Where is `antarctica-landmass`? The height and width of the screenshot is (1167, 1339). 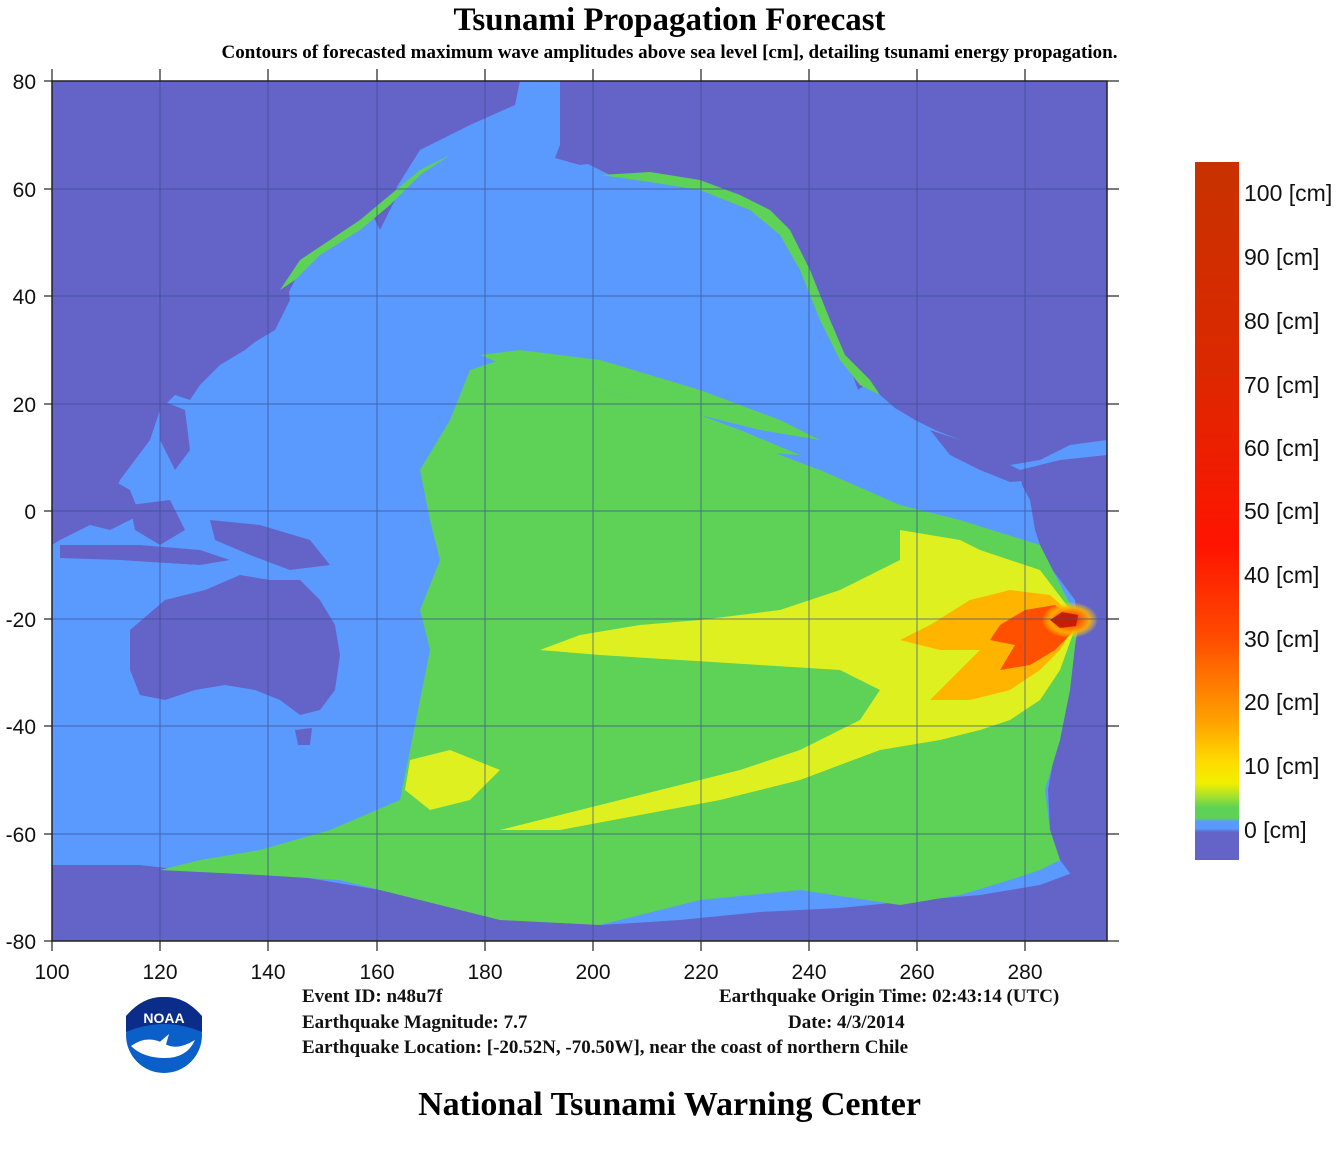
antarctica-landmass is located at coordinates (579, 900).